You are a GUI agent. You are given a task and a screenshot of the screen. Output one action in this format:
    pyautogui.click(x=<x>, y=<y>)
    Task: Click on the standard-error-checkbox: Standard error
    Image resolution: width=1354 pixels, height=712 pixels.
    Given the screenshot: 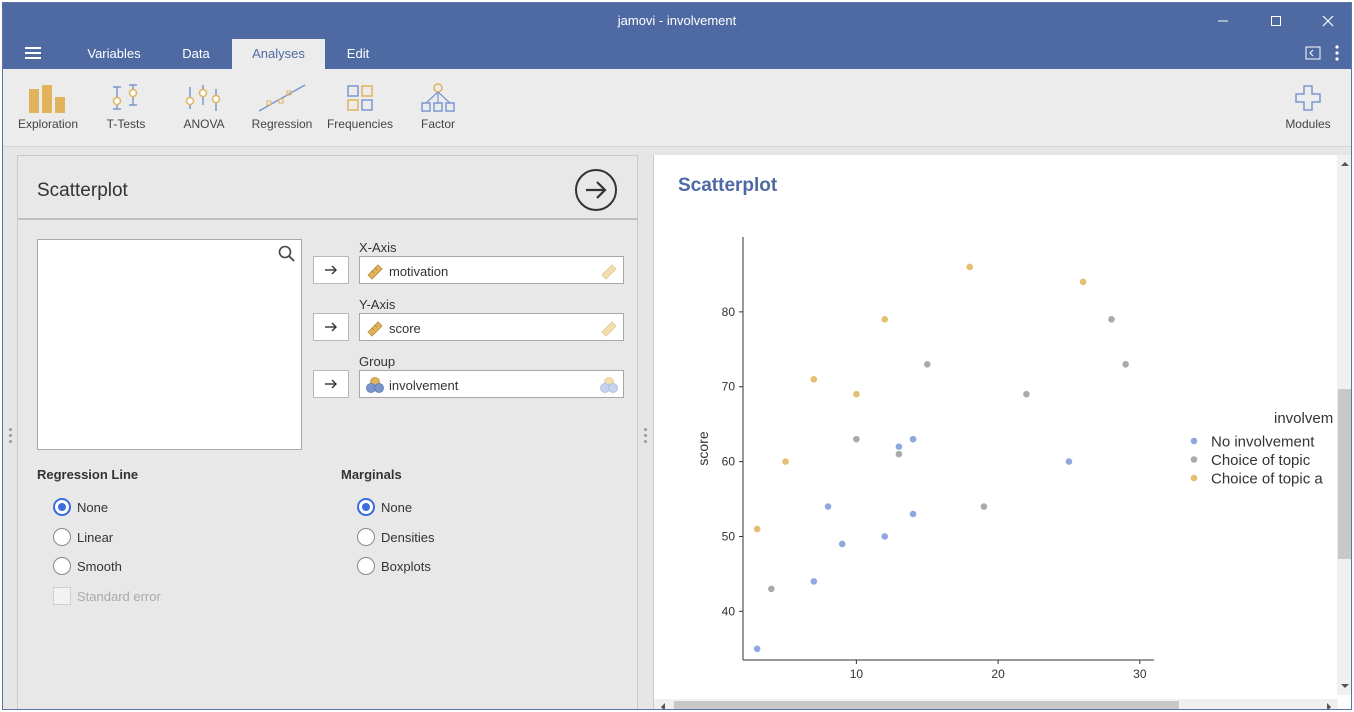 What is the action you would take?
    pyautogui.click(x=107, y=596)
    